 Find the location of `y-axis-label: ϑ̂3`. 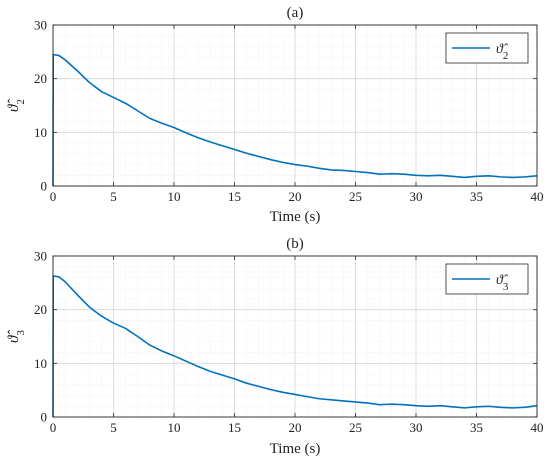

y-axis-label: ϑ̂3 is located at coordinates (16, 336).